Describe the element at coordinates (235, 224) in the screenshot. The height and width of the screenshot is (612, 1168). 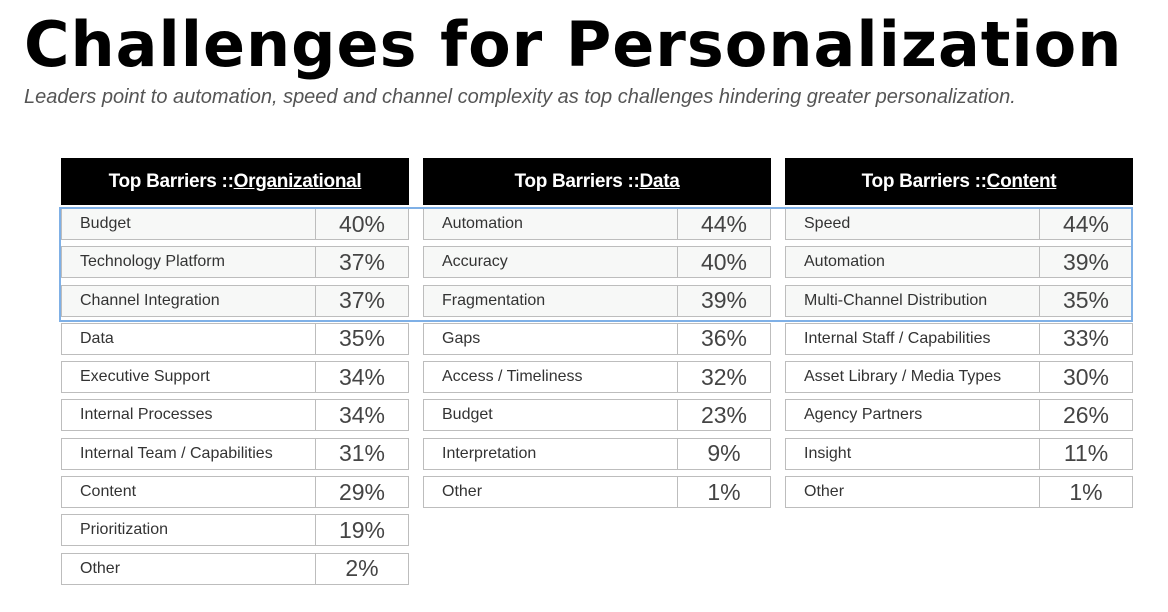
I see `table-row: Budget 40%` at that location.